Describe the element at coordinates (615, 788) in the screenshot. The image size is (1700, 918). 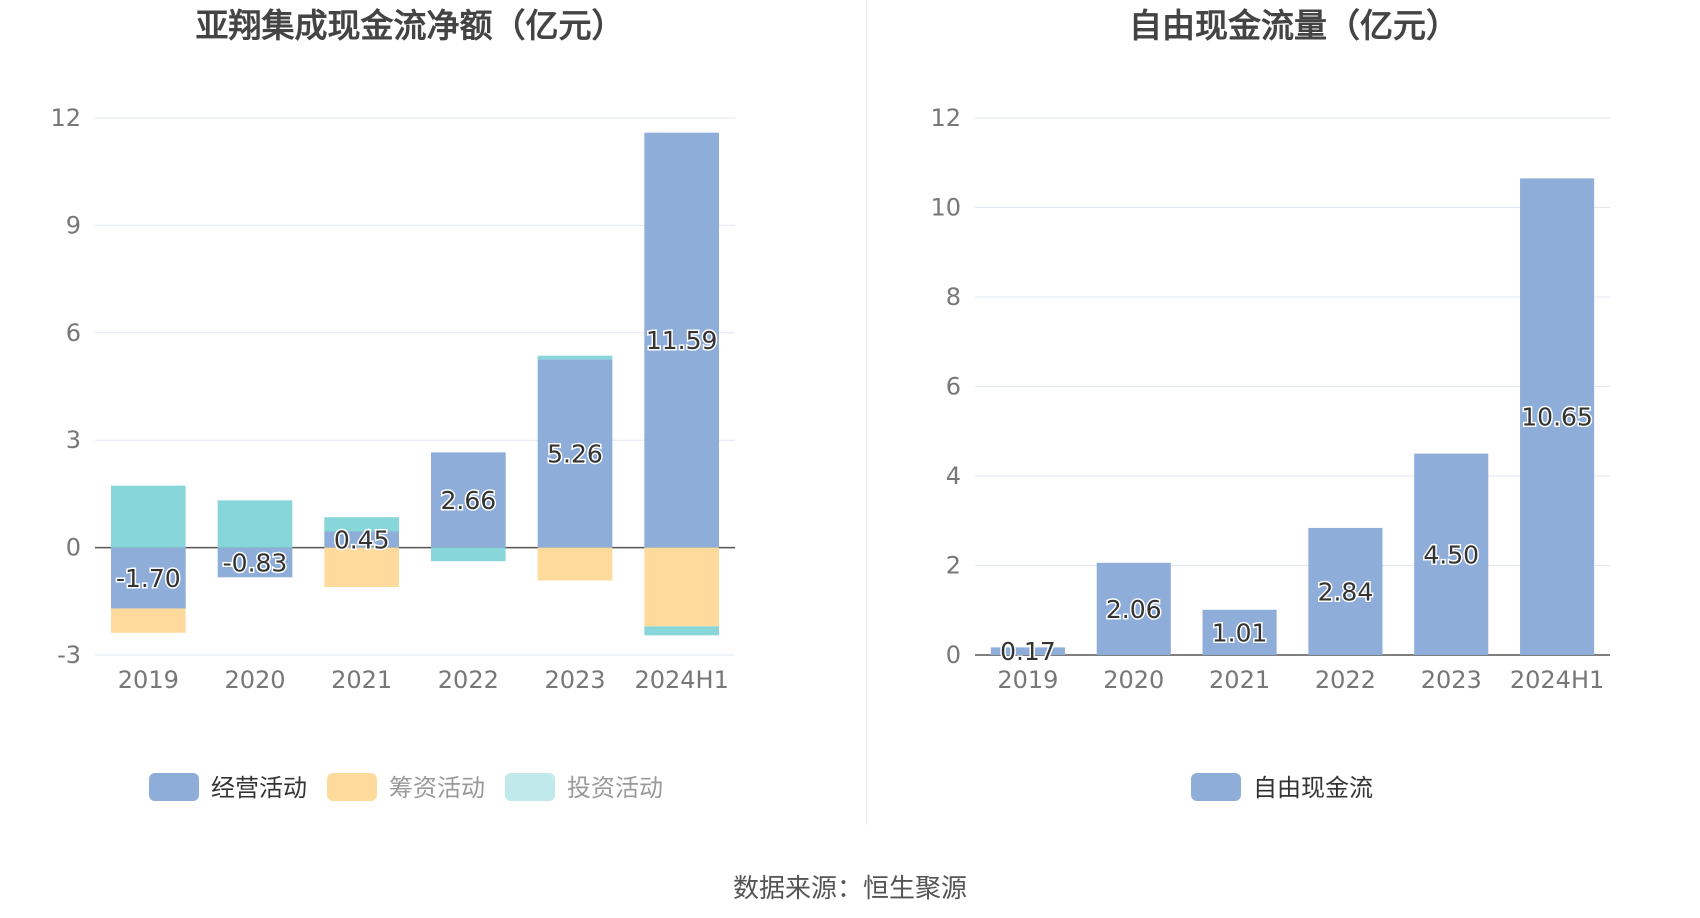
I see `legend-label: 投资活动` at that location.